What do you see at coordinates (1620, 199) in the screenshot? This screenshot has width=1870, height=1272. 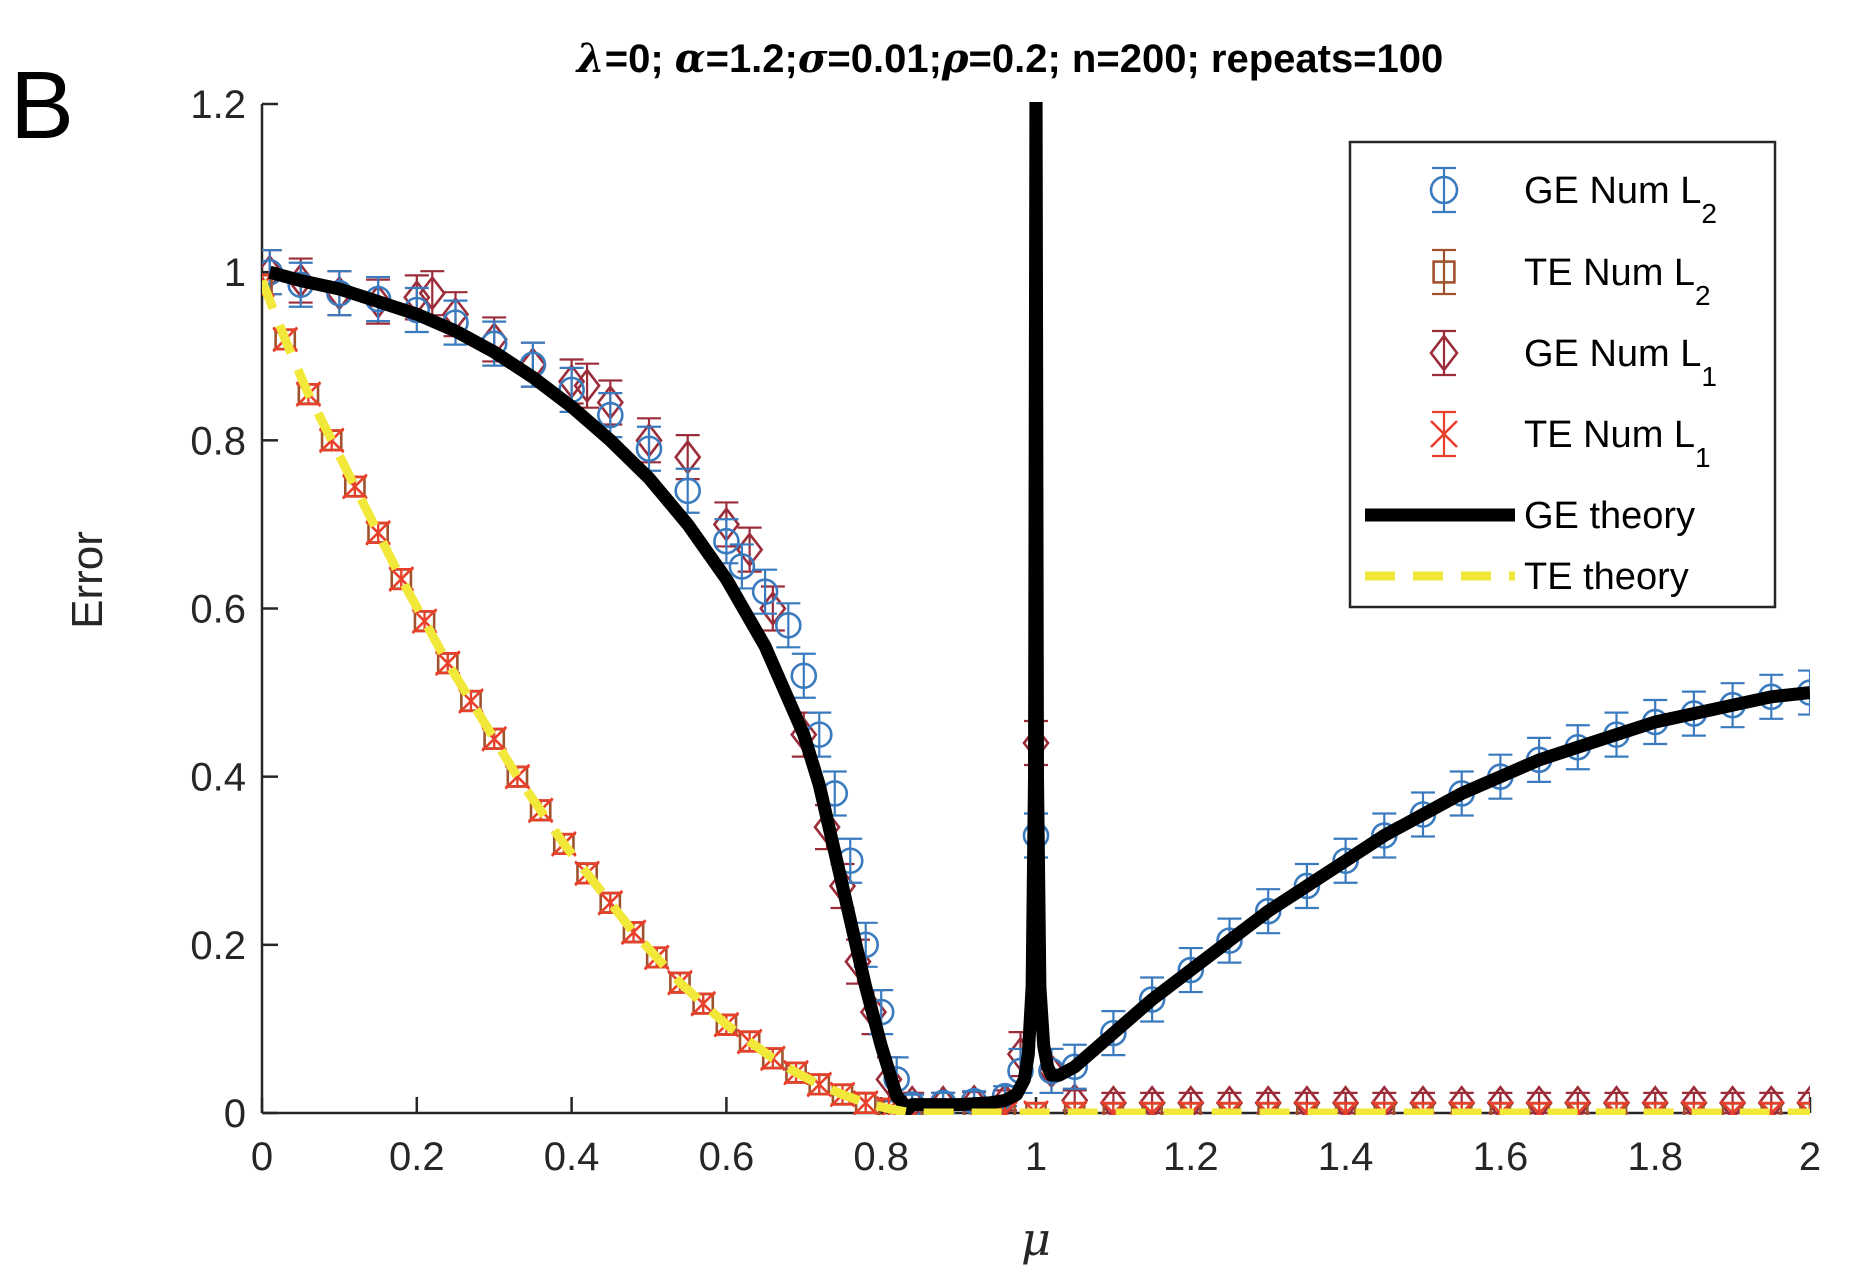 I see `legend-label: GE Num L2` at bounding box center [1620, 199].